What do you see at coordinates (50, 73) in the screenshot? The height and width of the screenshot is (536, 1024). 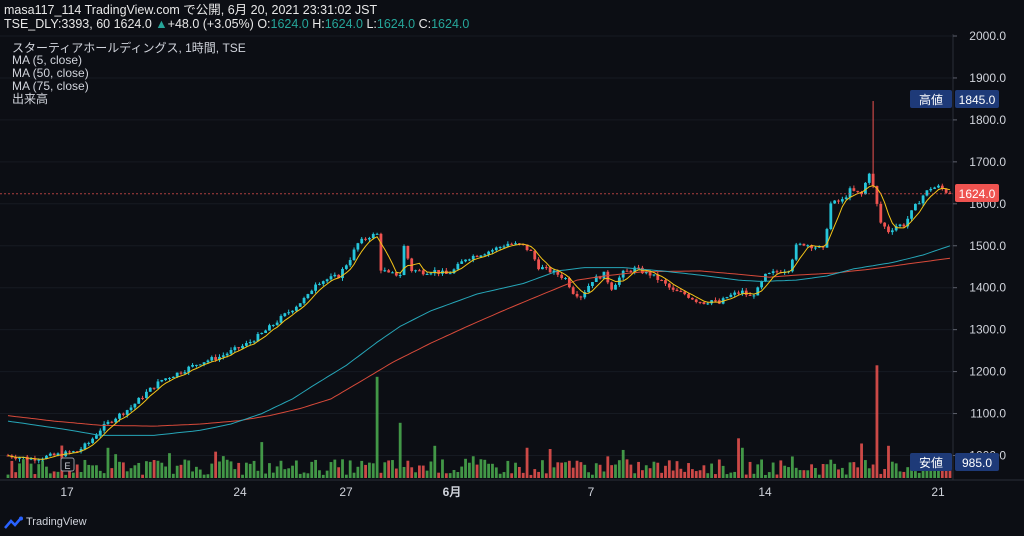 I see `legend-ma50: MA (50, close)` at bounding box center [50, 73].